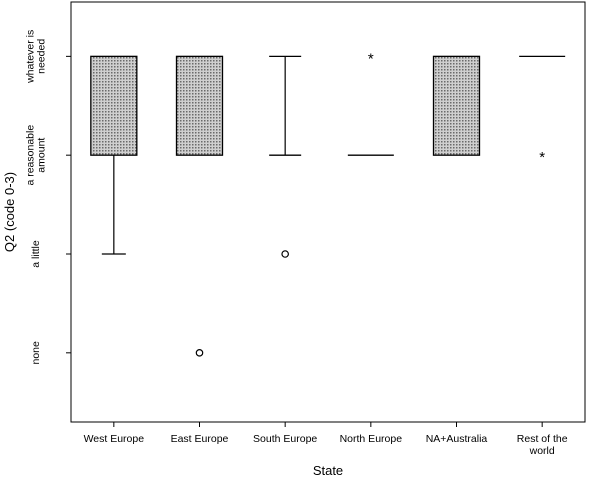 The width and height of the screenshot is (600, 478). Describe the element at coordinates (36, 254) in the screenshot. I see `y-tick-label: a little` at that location.